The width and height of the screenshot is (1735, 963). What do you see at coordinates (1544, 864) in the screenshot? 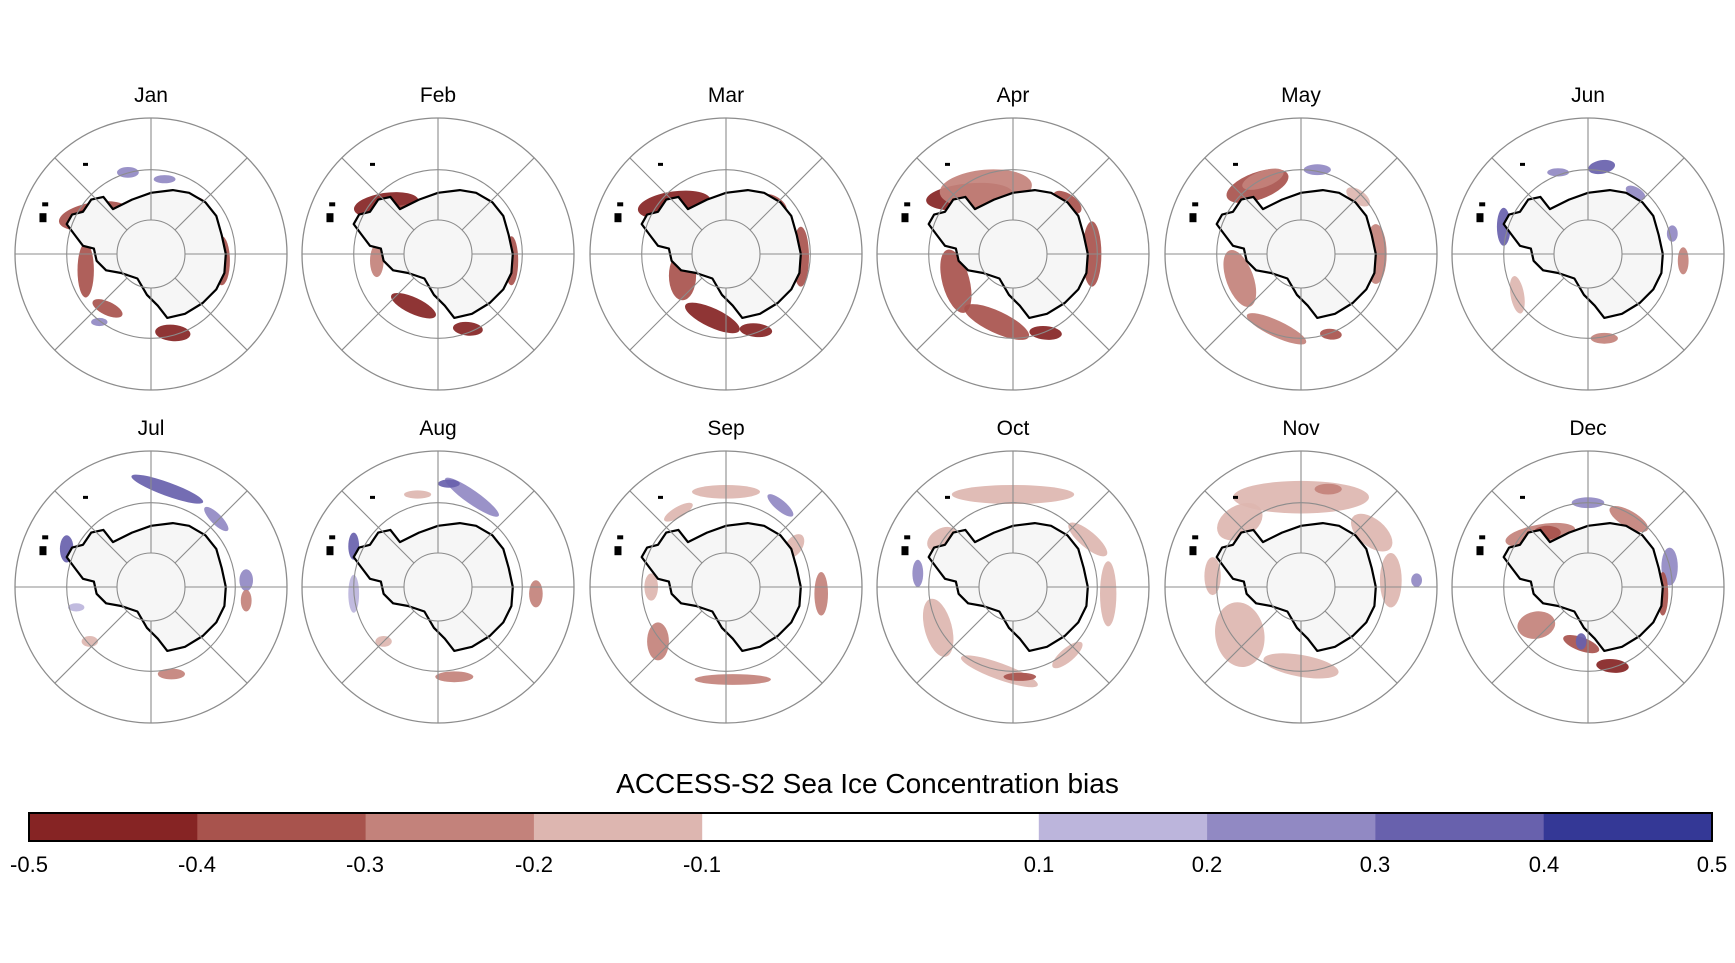
I see `colorbar-tick: 0.4` at bounding box center [1544, 864].